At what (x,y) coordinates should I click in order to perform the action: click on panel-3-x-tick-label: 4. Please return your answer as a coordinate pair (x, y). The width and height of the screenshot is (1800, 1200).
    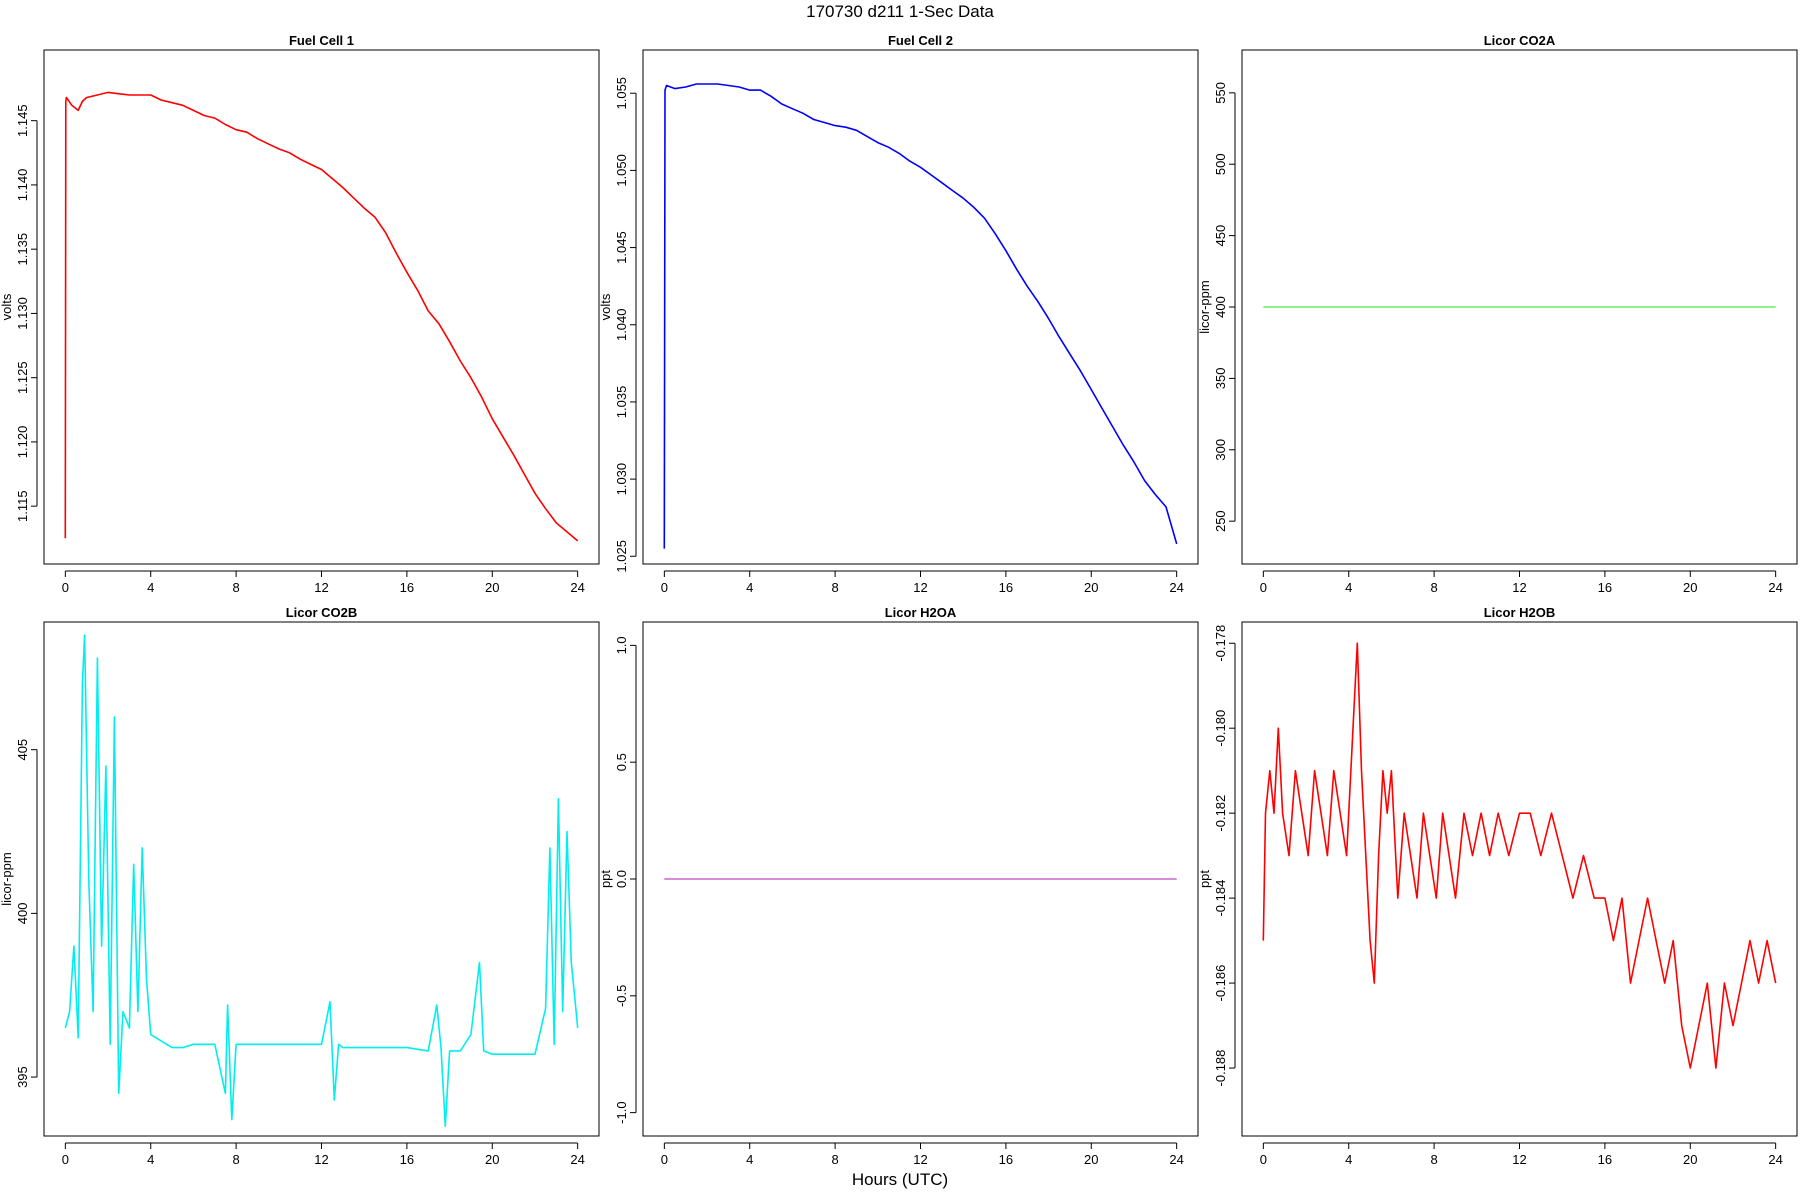
    Looking at the image, I should click on (1348, 587).